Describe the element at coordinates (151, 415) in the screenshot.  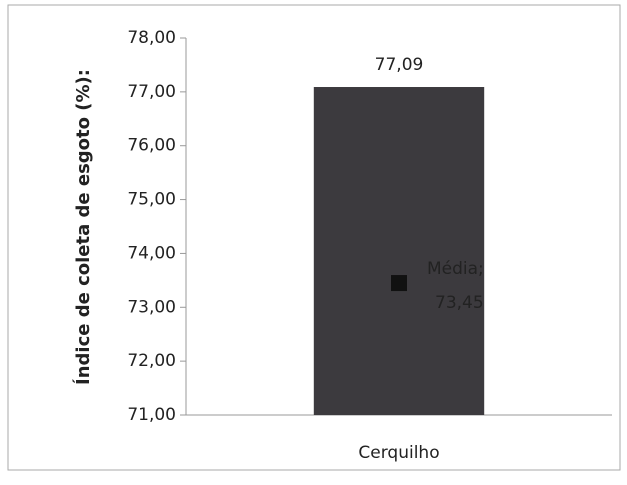
I see `y-tick-label: 71,00` at that location.